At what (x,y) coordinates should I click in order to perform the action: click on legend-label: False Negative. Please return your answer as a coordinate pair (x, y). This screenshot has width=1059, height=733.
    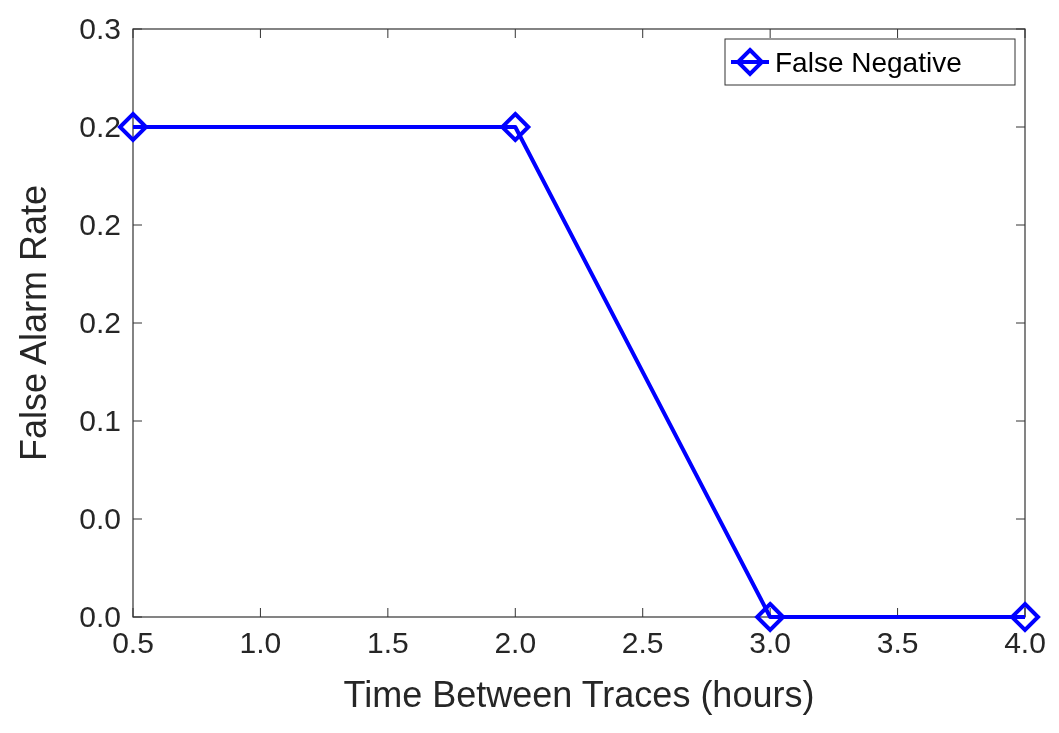
    Looking at the image, I should click on (868, 62).